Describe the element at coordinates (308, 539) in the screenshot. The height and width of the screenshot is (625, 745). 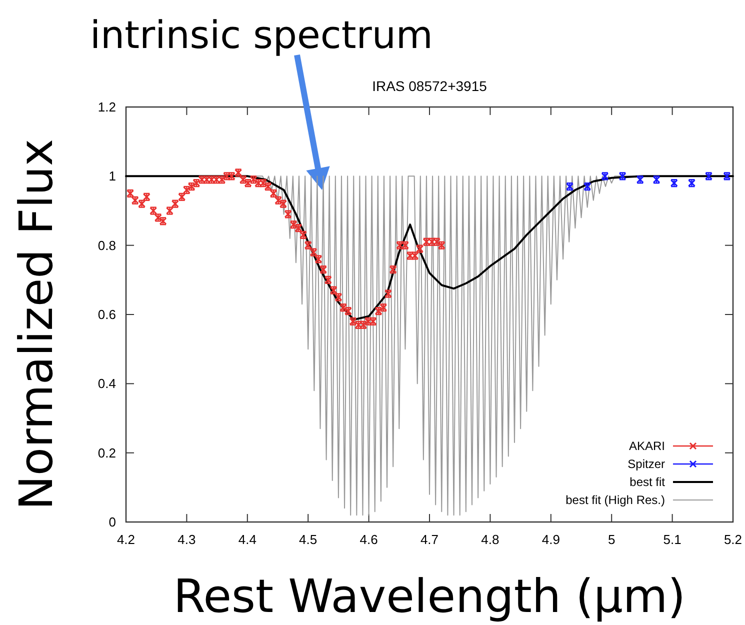
I see `x-tick-label: 4.5` at that location.